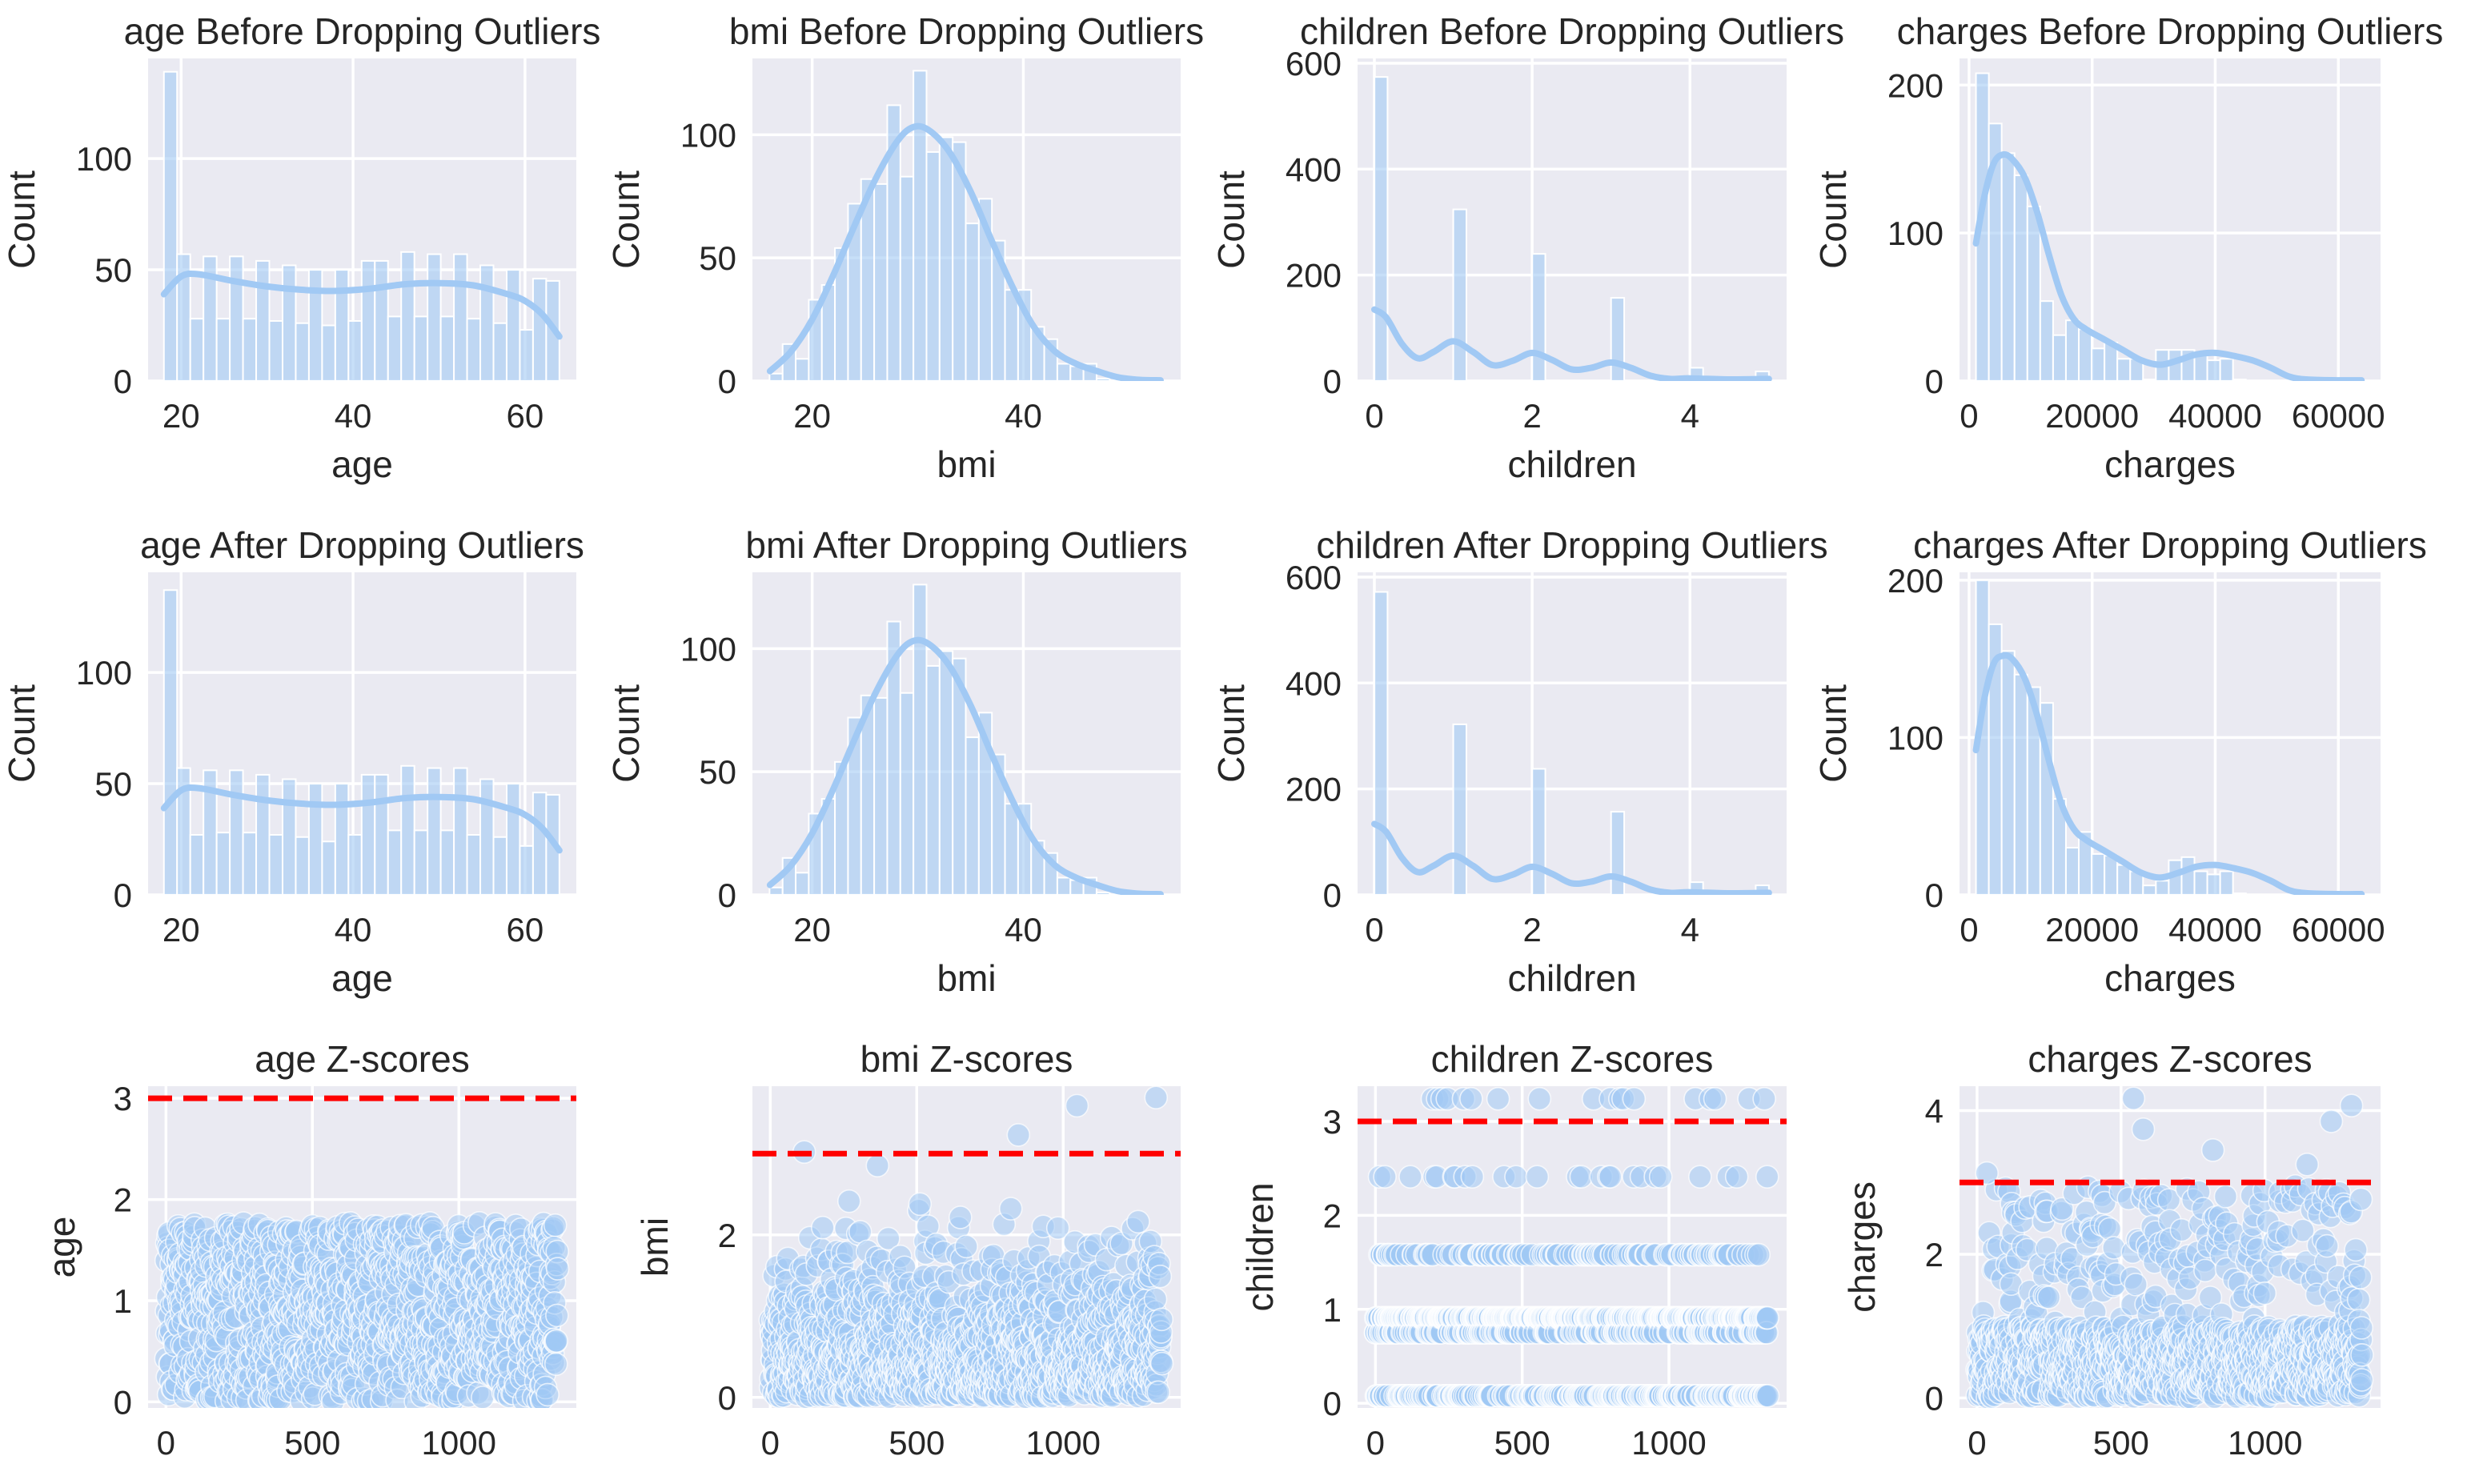 This screenshot has width=2475, height=1484. What do you see at coordinates (1260, 1246) in the screenshot?
I see `y-axis-label: children` at bounding box center [1260, 1246].